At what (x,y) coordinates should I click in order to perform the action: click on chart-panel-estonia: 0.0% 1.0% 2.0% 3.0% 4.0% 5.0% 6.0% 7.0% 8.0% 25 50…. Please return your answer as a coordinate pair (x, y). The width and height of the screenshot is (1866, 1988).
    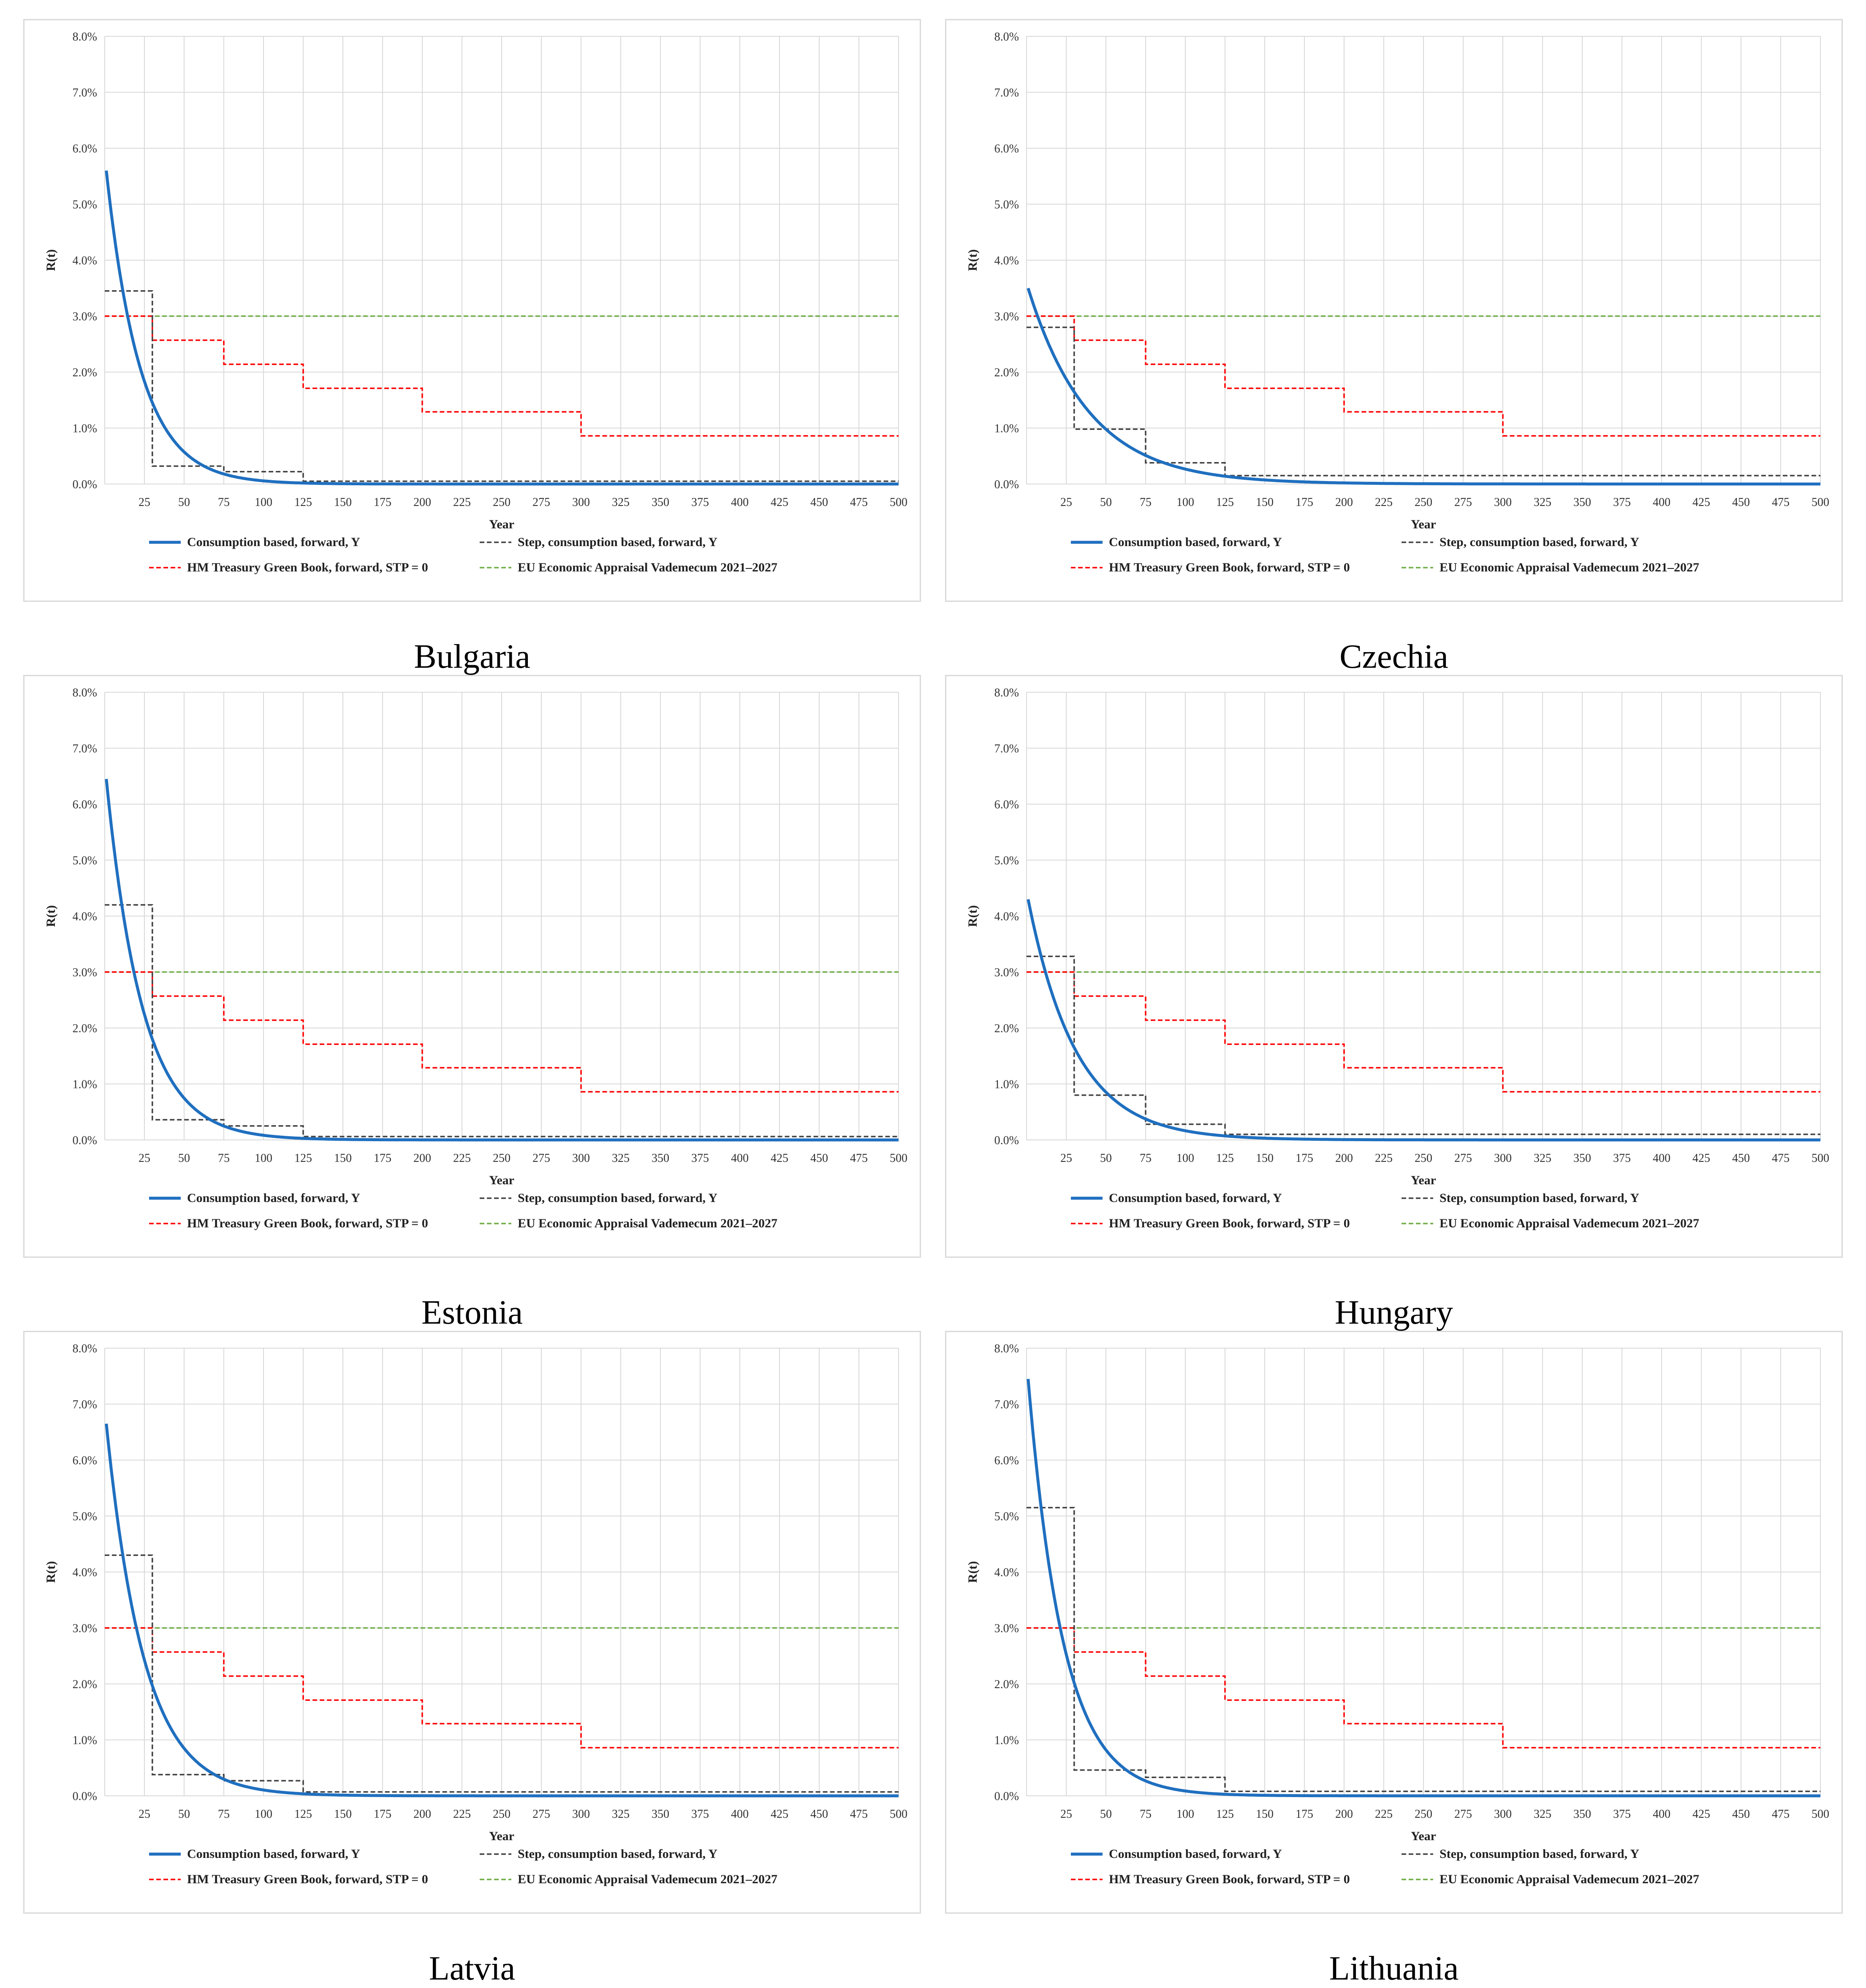
    Looking at the image, I should click on (472, 966).